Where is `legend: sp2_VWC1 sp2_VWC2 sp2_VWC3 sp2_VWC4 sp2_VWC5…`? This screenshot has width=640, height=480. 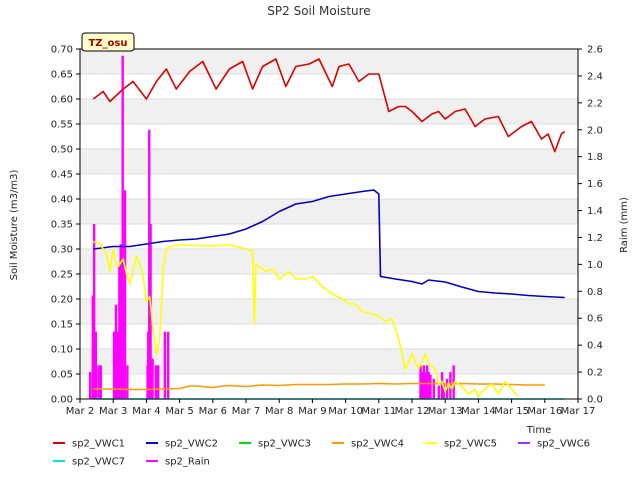 legend: sp2_VWC1 sp2_VWC2 sp2_VWC3 sp2_VWC4 sp2_VWC5… is located at coordinates (321, 453).